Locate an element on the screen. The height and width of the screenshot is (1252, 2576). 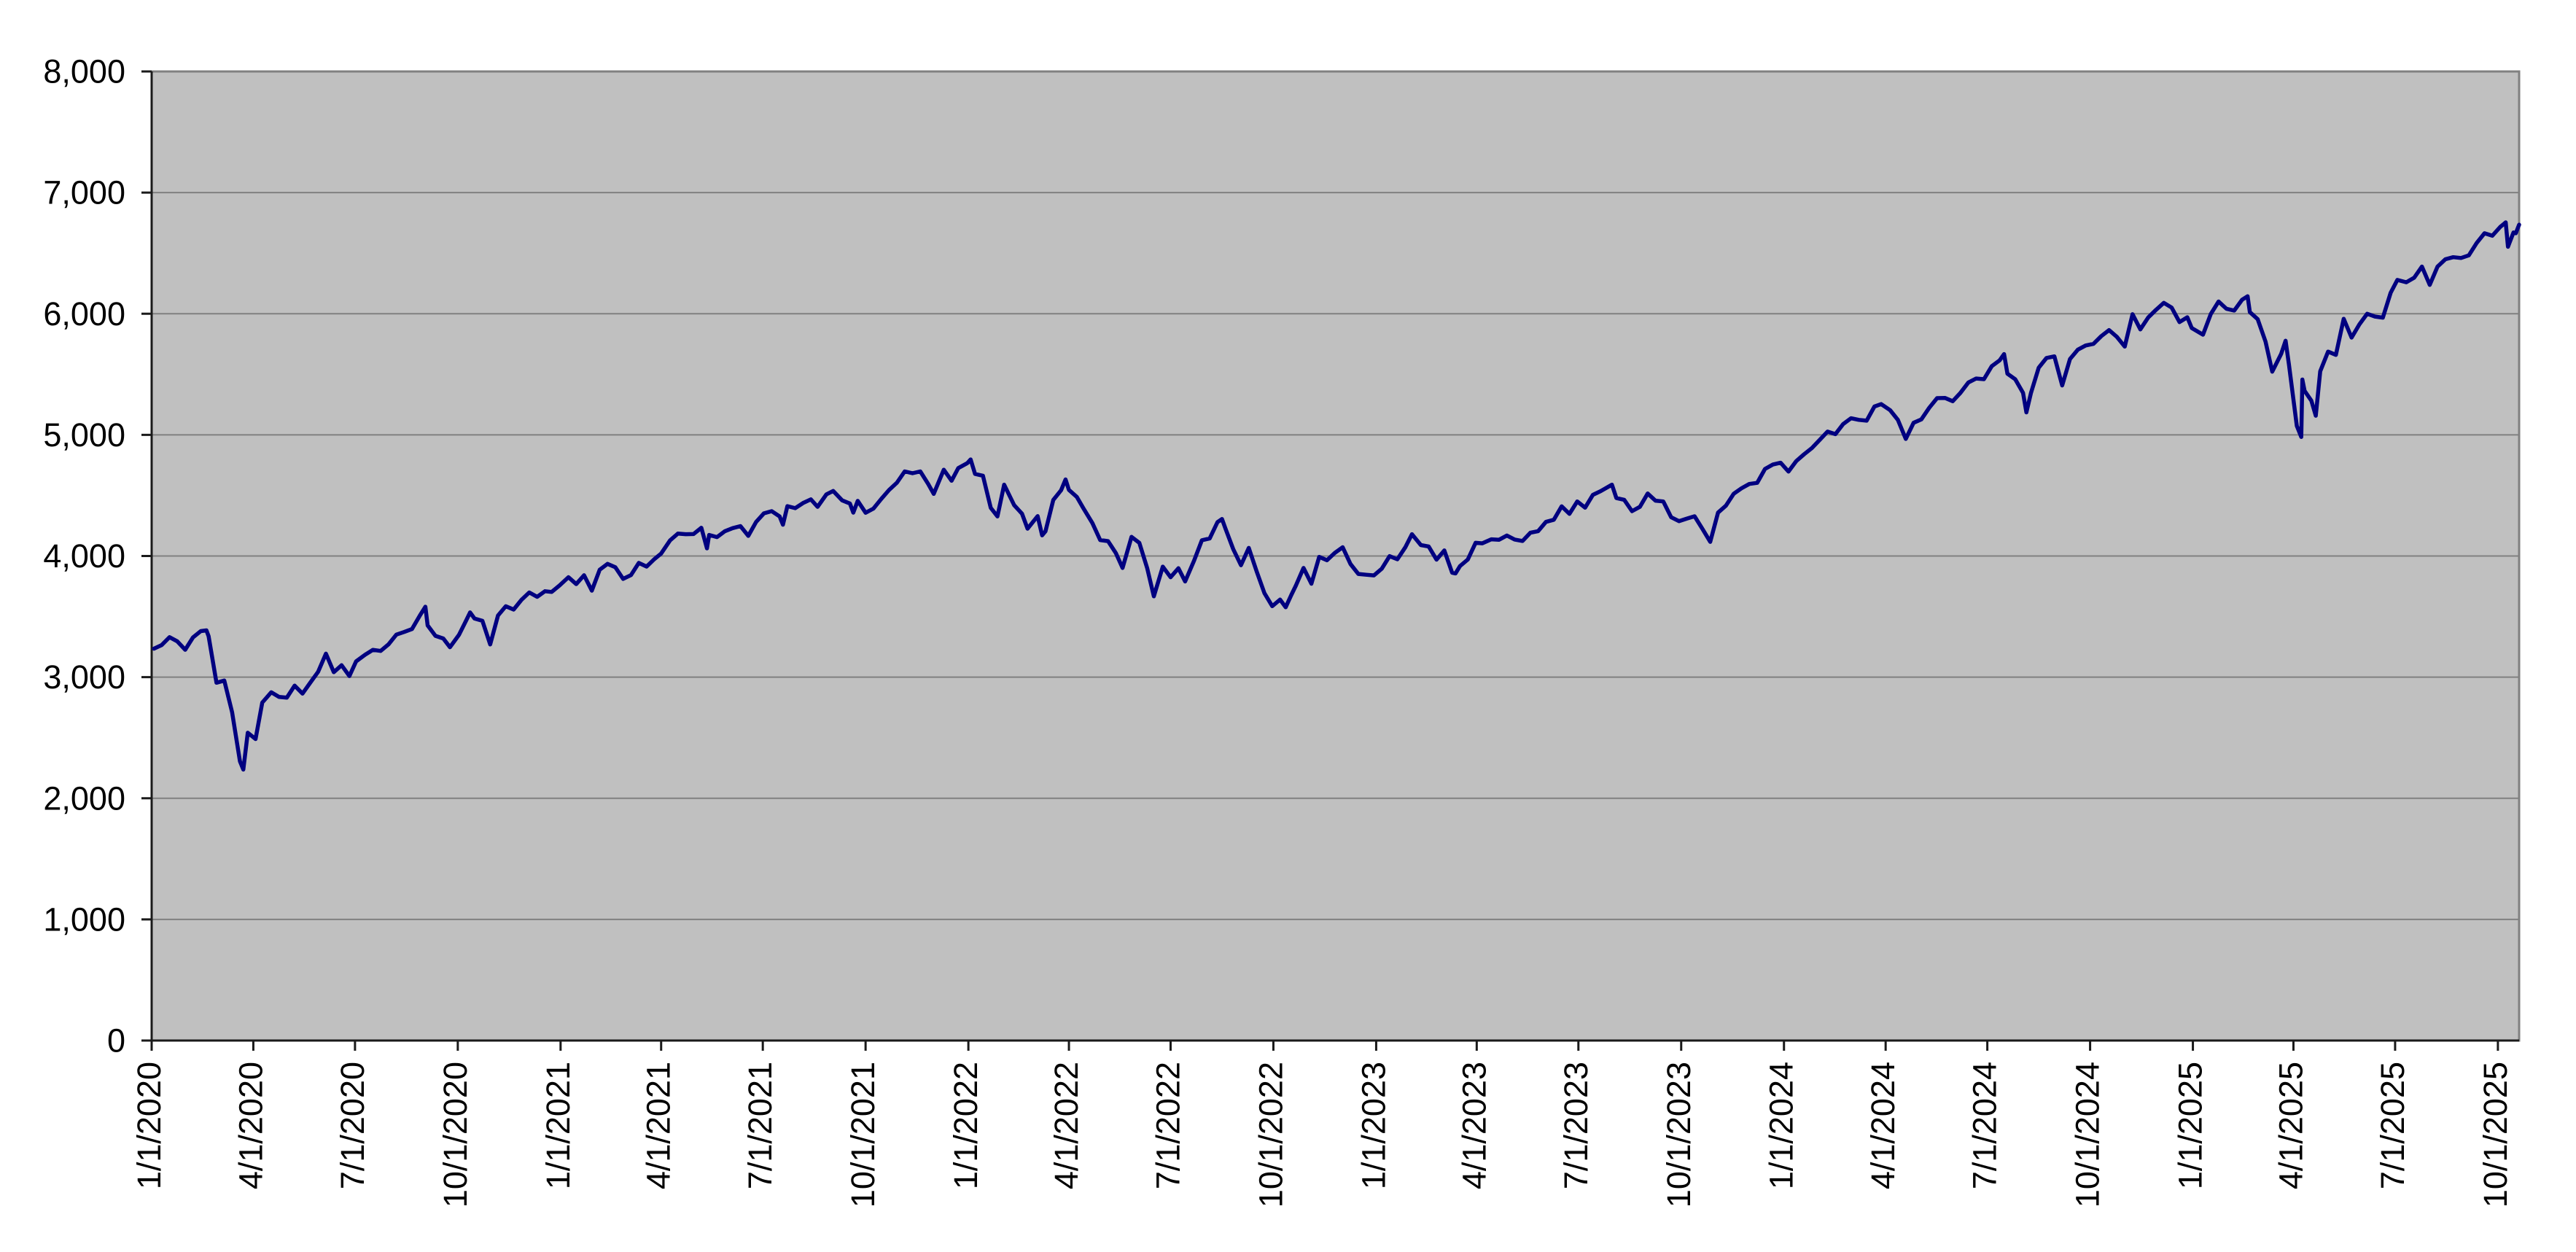
y-tick-label: 6,000 is located at coordinates (84, 314).